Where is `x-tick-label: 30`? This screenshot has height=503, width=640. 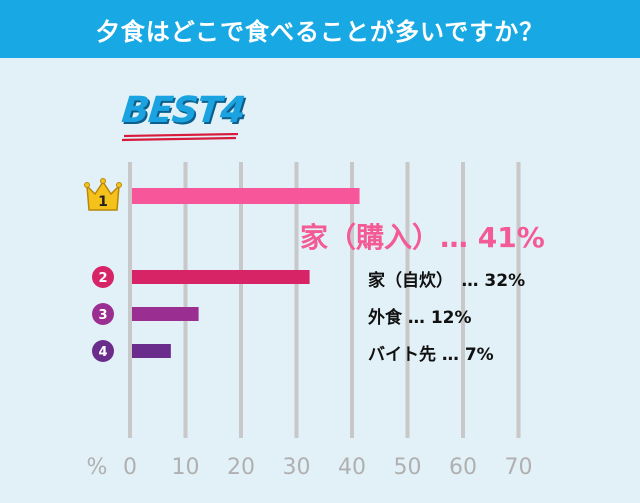
x-tick-label: 30 is located at coordinates (297, 467).